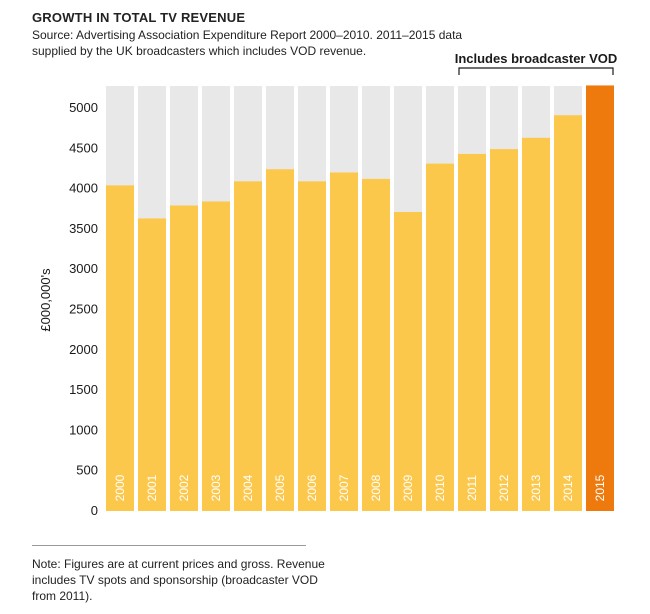 Image resolution: width=650 pixels, height=614 pixels. I want to click on y-tick-label: 500, so click(87, 470).